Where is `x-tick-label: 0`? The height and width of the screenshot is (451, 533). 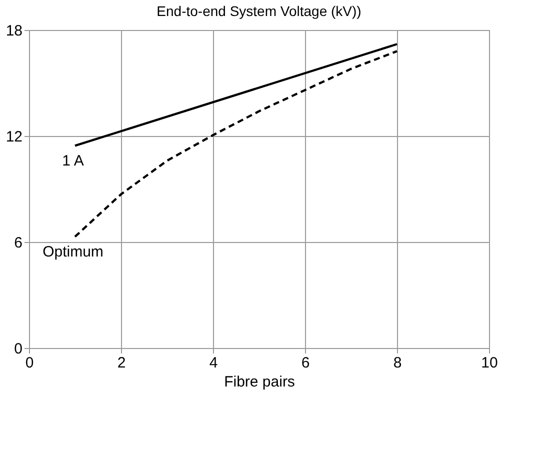
x-tick-label: 0 is located at coordinates (29, 363).